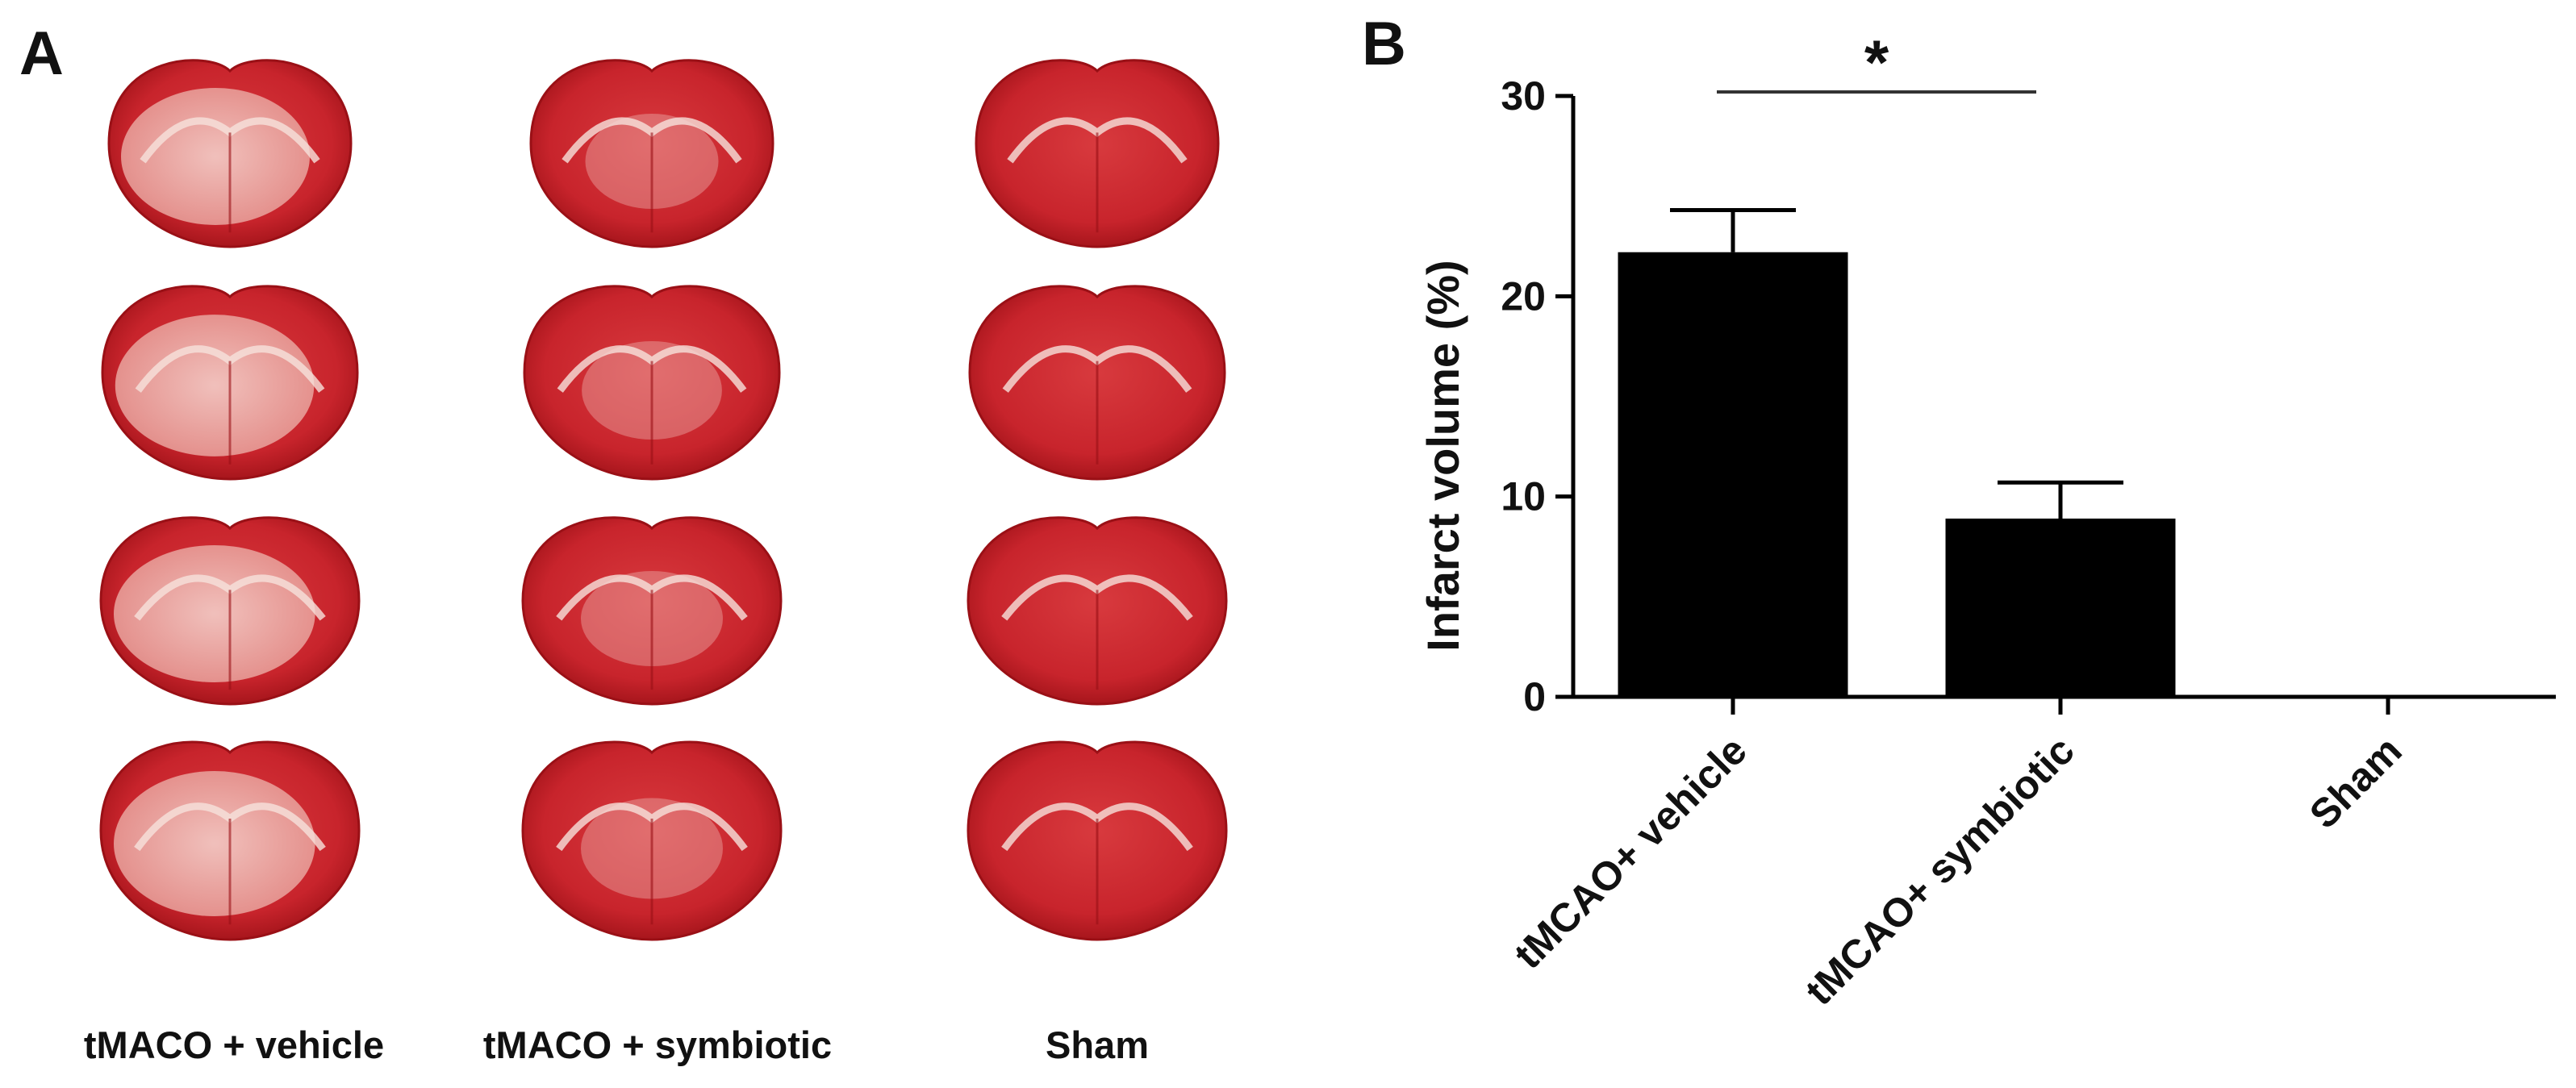 Image resolution: width=2576 pixels, height=1088 pixels. I want to click on y-tick-label: 10, so click(1524, 497).